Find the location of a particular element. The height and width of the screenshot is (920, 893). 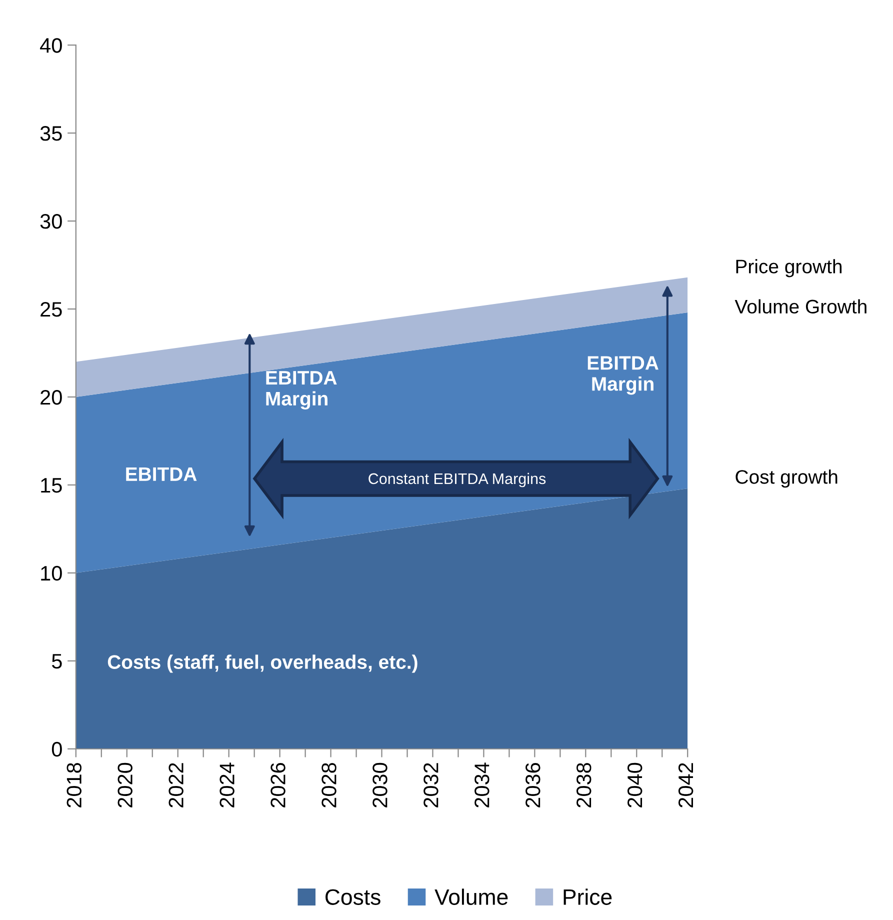

x-tick-label: 2022 is located at coordinates (176, 785).